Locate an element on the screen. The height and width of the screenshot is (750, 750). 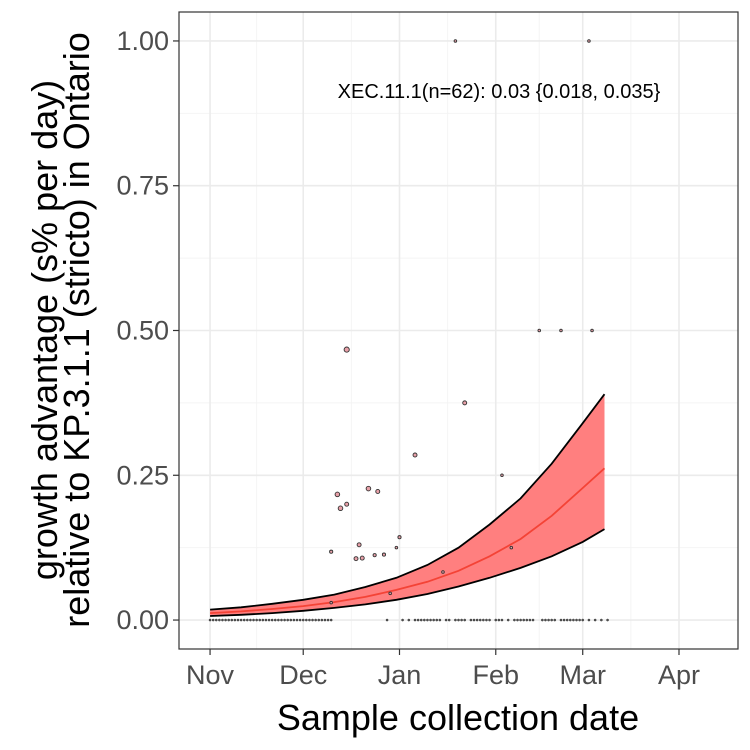
x-tick-label: Nov is located at coordinates (210, 675).